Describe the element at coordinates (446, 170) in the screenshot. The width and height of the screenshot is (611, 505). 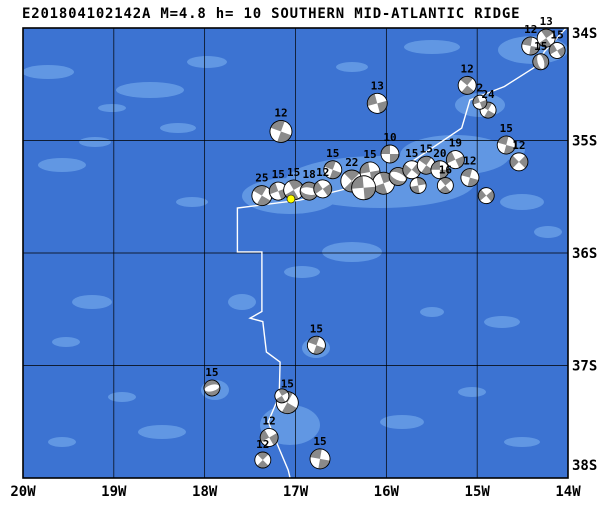
I see `depth-label: 16` at that location.